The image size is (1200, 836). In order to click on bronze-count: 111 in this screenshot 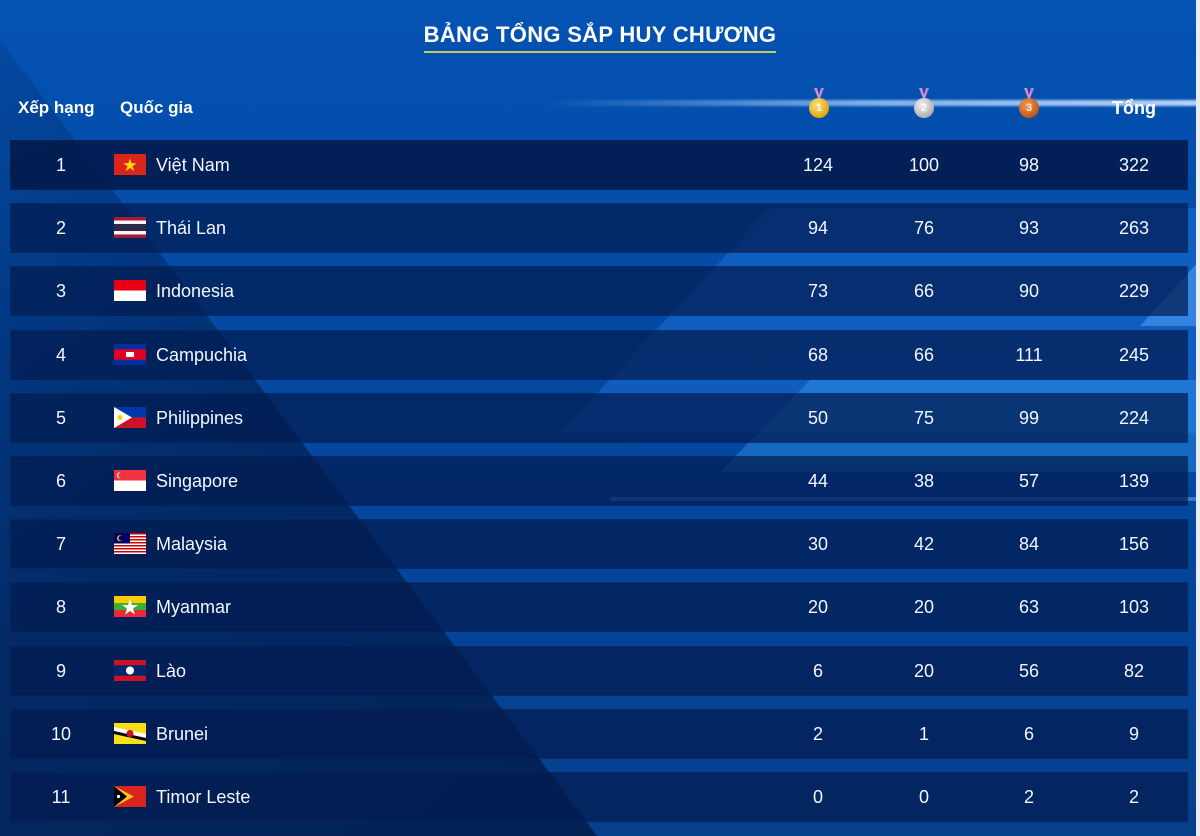, I will do `click(1029, 354)`.